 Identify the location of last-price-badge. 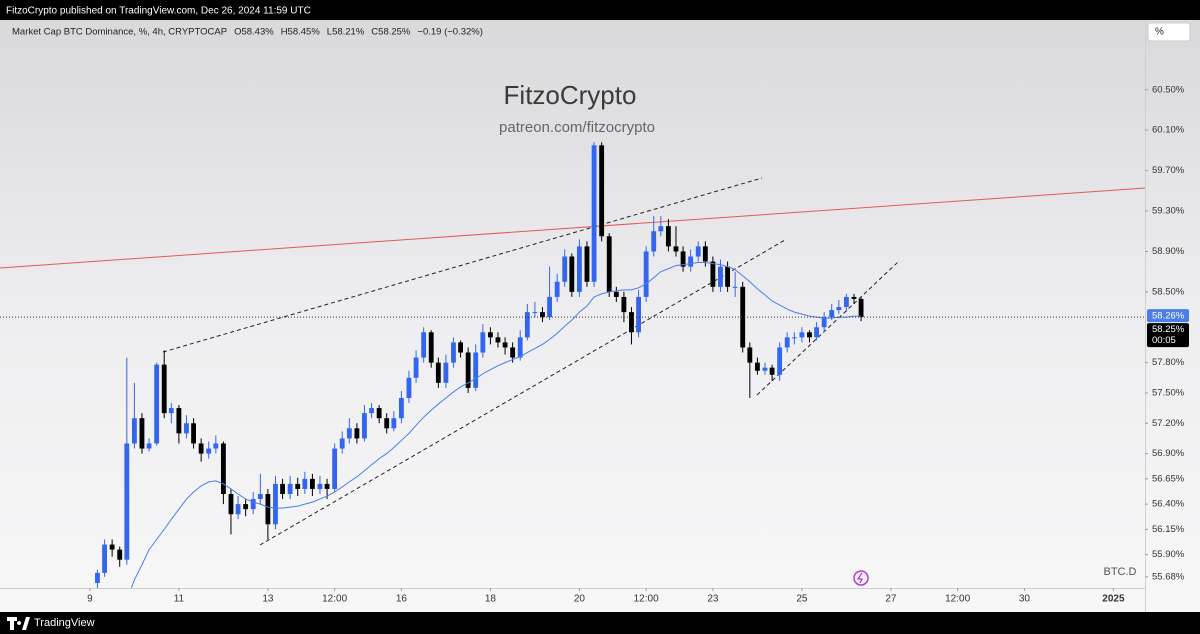
(1168, 335).